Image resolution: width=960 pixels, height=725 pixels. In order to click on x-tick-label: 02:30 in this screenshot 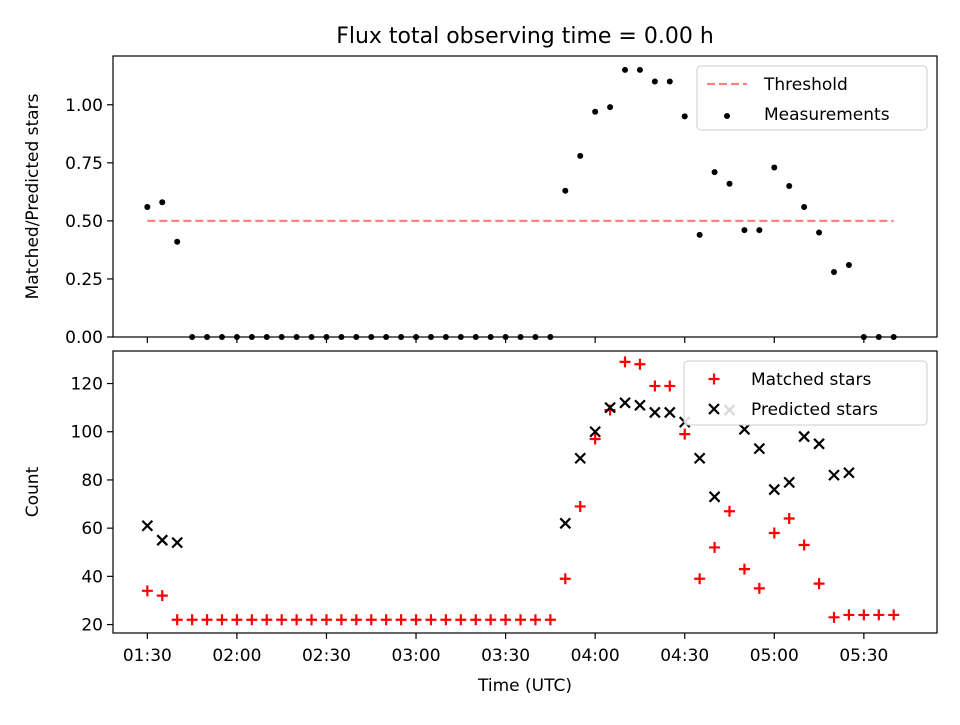, I will do `click(326, 656)`.